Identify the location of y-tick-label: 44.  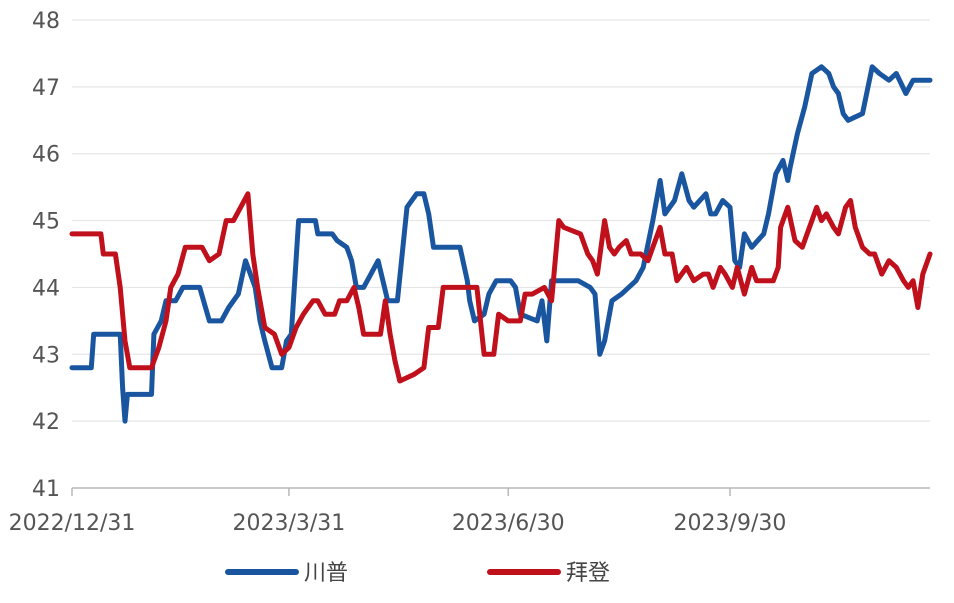
(46, 288).